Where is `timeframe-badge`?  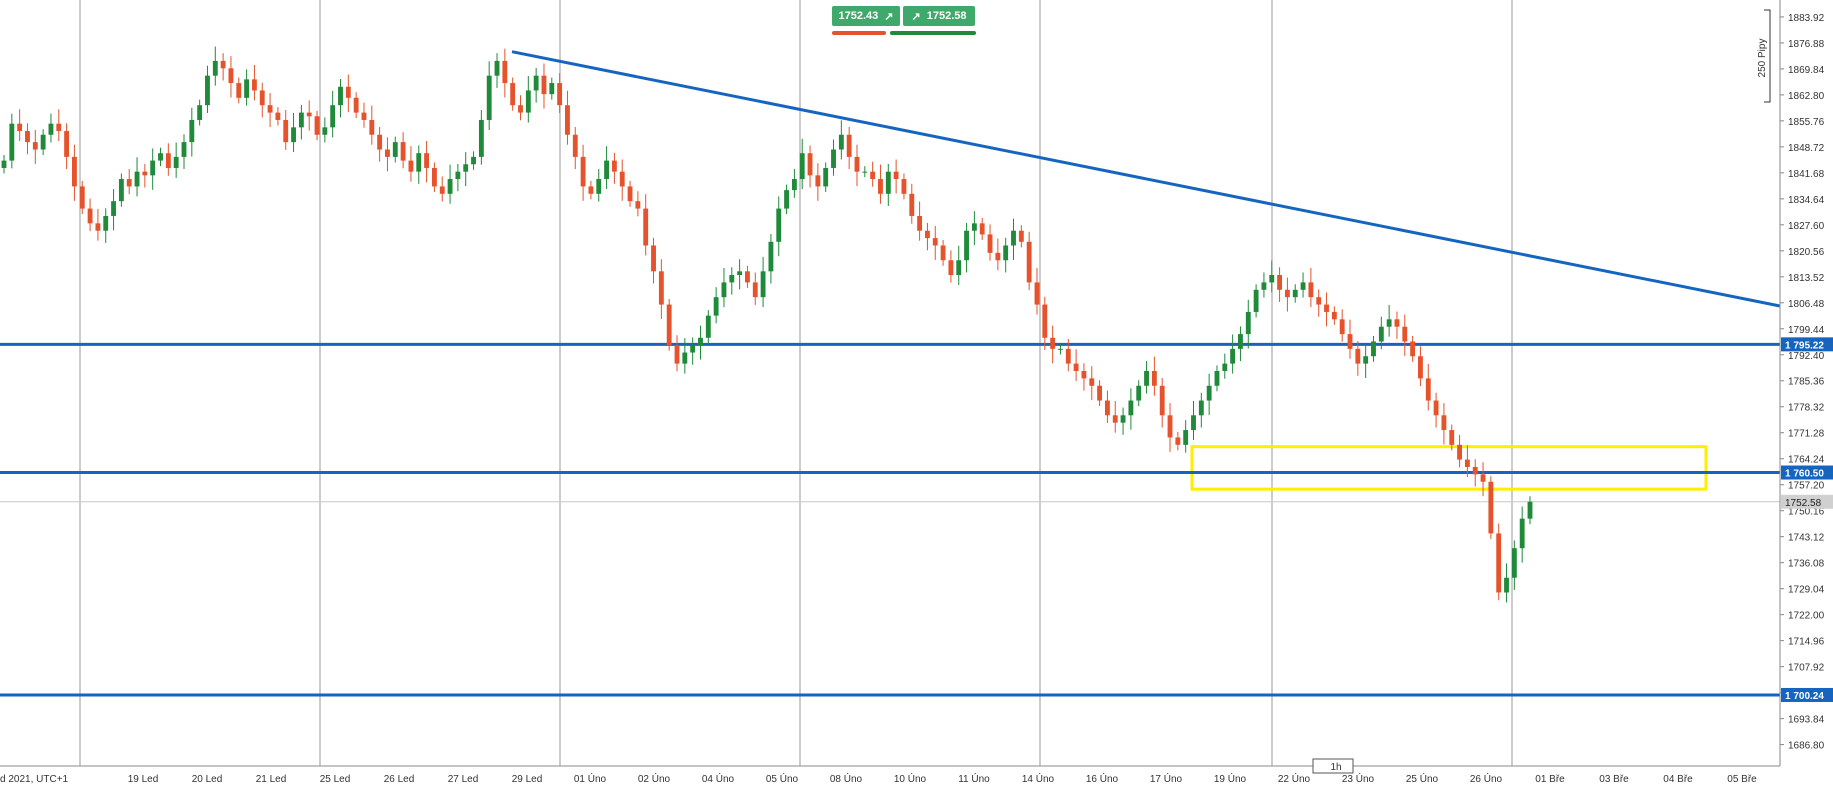 timeframe-badge is located at coordinates (1333, 766).